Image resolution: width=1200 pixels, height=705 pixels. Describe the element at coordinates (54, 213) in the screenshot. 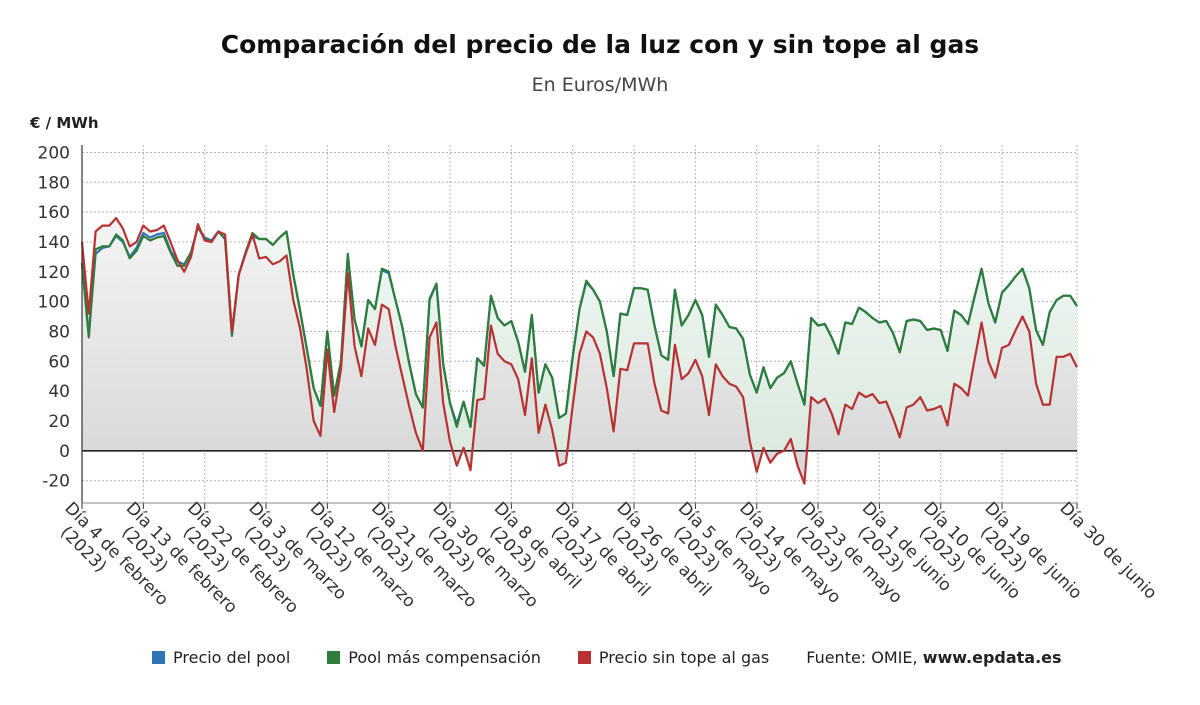

I see `y-tick-label: 160` at that location.